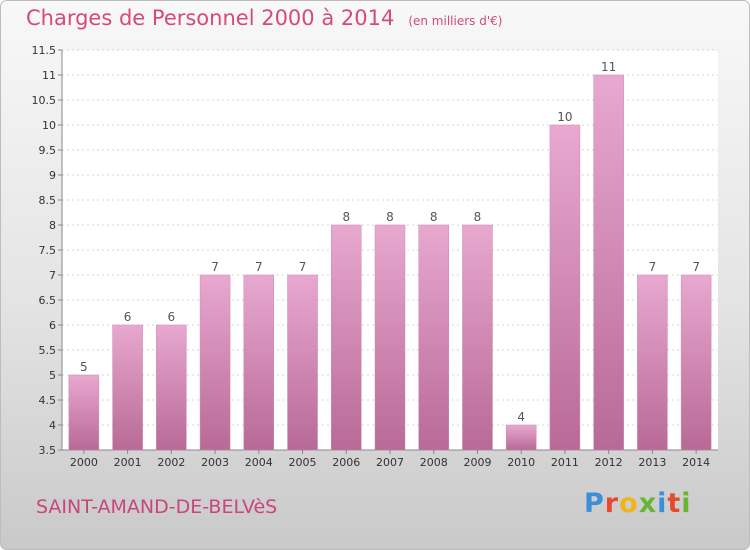 This screenshot has width=750, height=550. What do you see at coordinates (52, 375) in the screenshot?
I see `y-tick-label: 5` at bounding box center [52, 375].